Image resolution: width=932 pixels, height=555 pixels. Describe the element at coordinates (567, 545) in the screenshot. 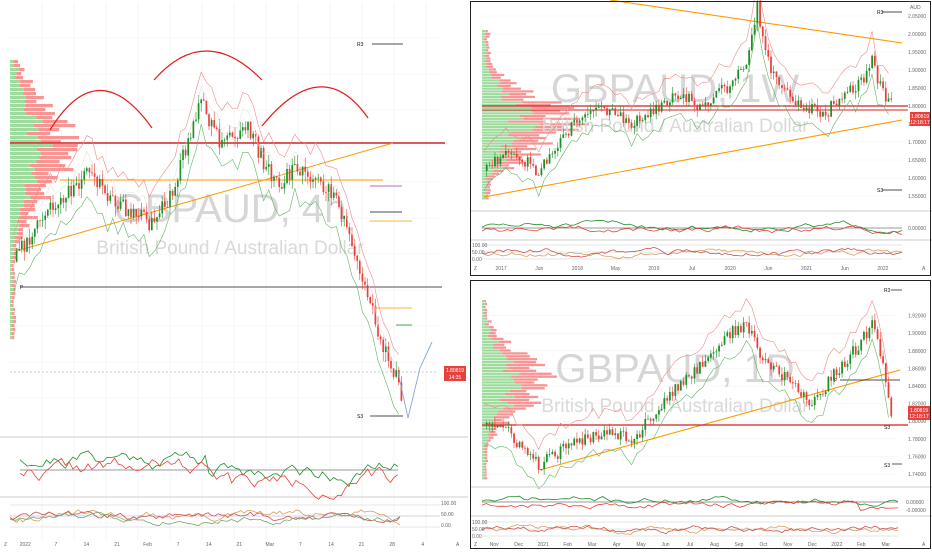

I see `daily-x-tick: Feb` at that location.